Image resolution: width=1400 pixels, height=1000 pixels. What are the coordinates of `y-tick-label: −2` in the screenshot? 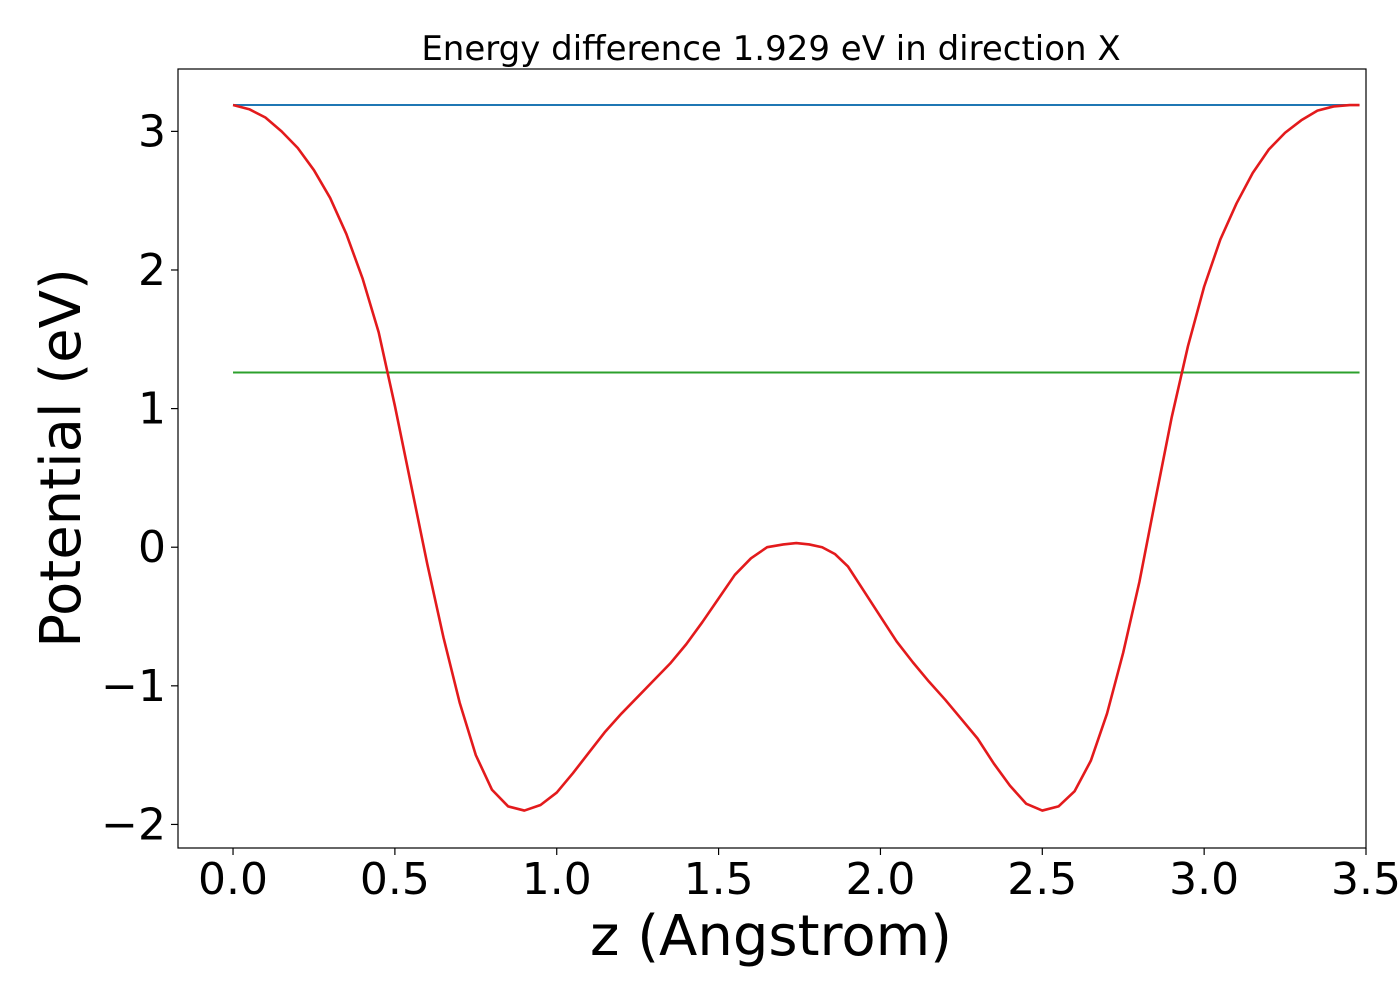 It's located at (133, 824).